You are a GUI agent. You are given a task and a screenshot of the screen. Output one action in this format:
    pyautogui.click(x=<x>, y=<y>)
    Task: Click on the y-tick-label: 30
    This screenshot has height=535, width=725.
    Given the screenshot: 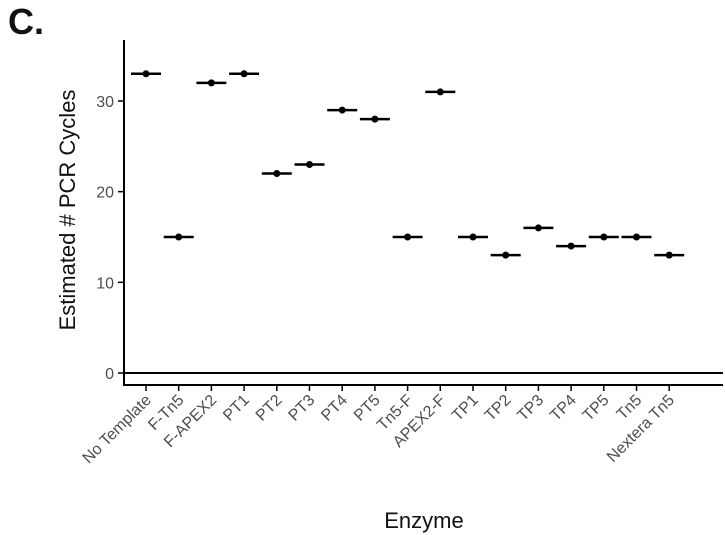 What is the action you would take?
    pyautogui.click(x=105, y=102)
    